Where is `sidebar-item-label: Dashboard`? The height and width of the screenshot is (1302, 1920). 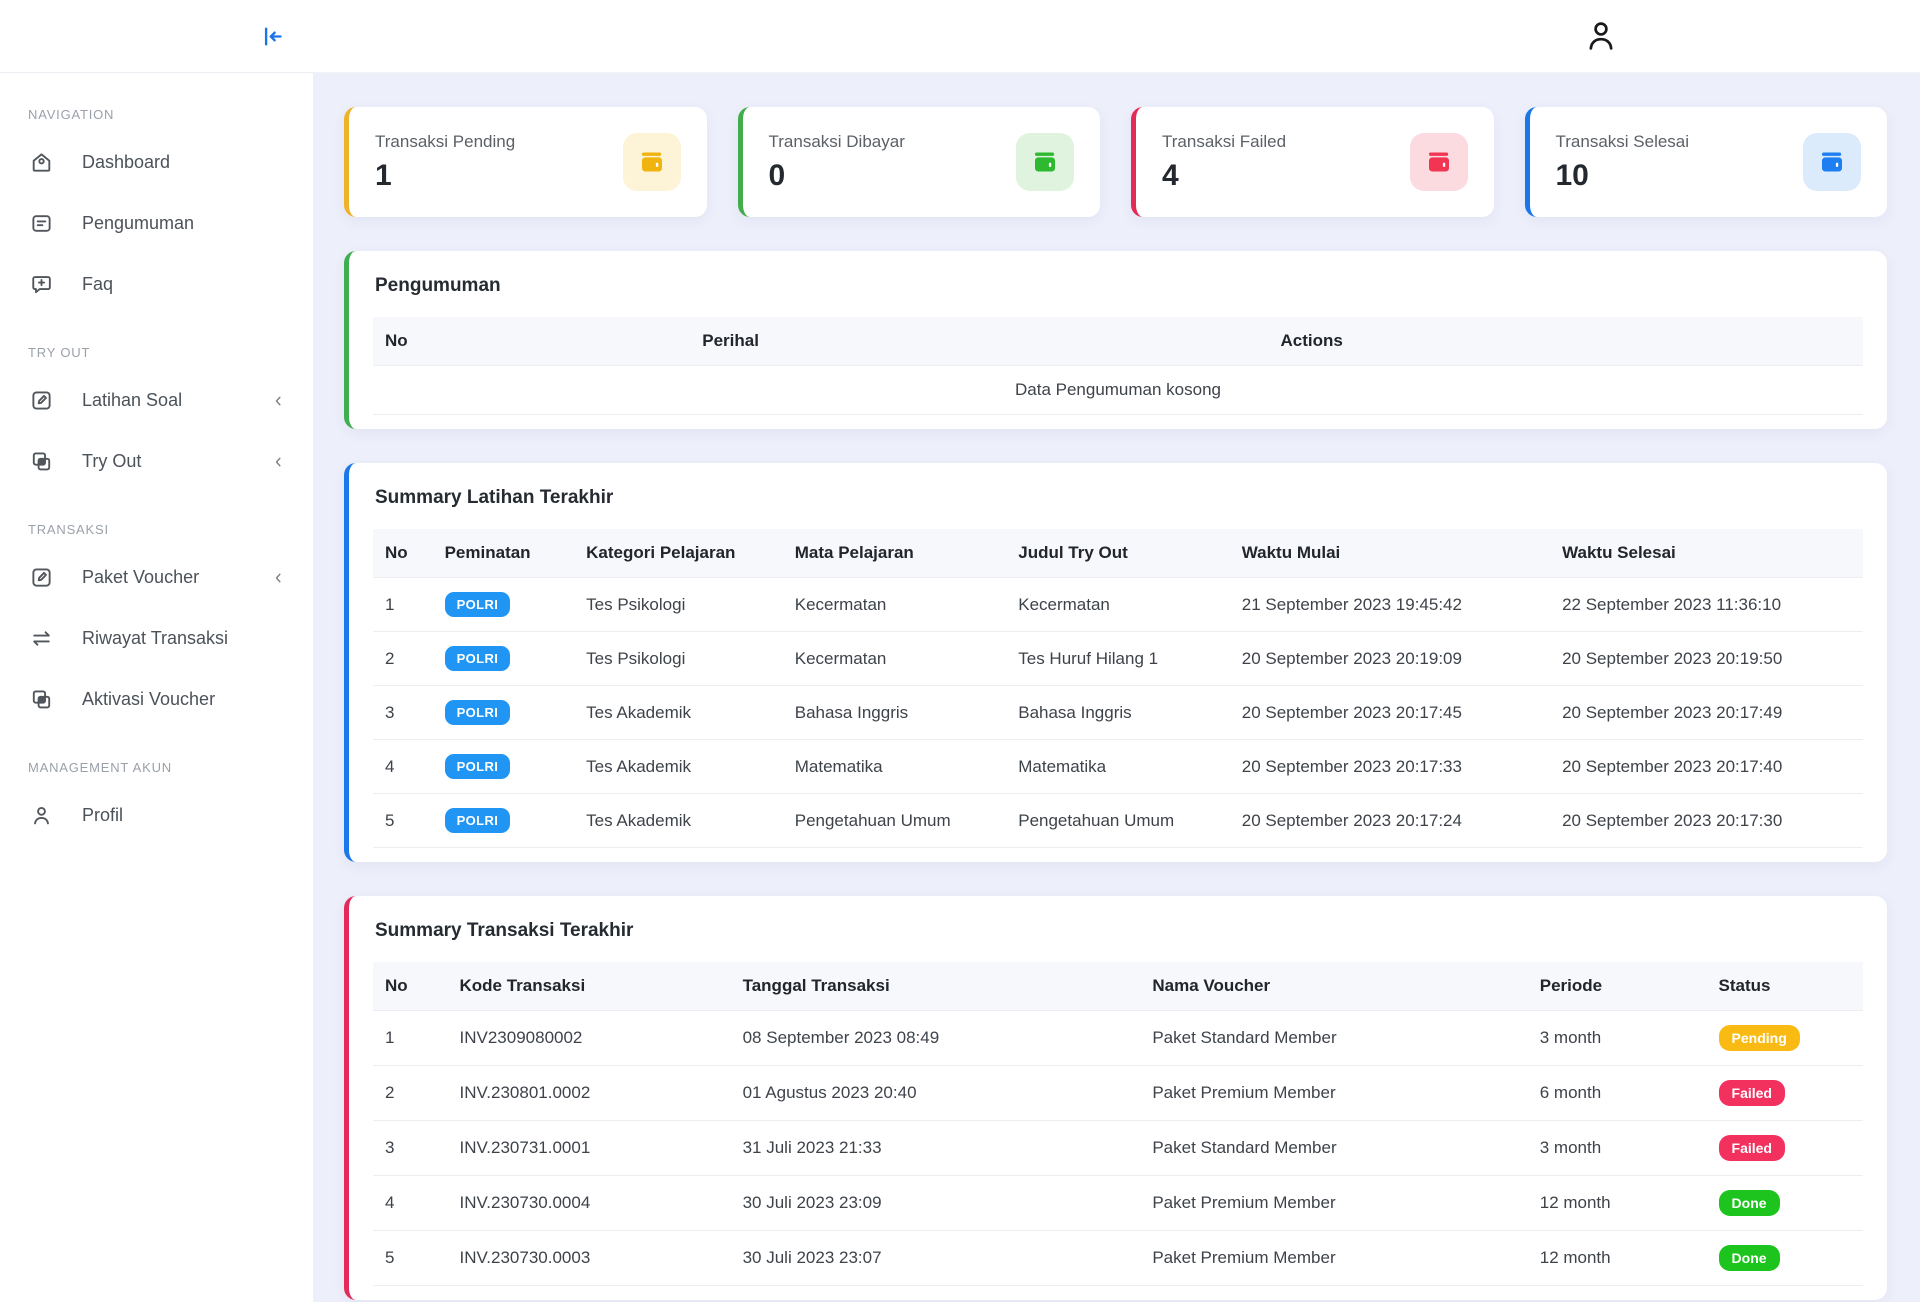 sidebar-item-label: Dashboard is located at coordinates (126, 162).